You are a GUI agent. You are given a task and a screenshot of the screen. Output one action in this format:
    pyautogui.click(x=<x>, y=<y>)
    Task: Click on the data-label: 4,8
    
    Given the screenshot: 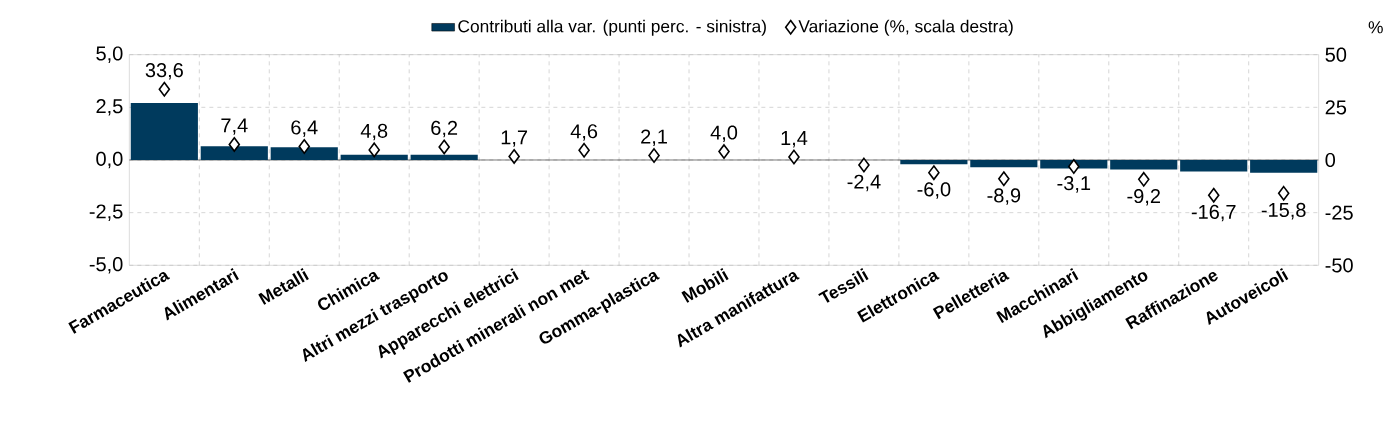 What is the action you would take?
    pyautogui.click(x=374, y=132)
    